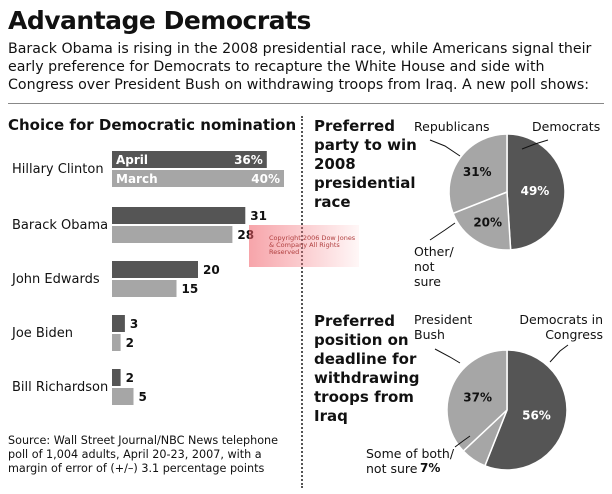 The width and height of the screenshot is (612, 494). Describe the element at coordinates (302, 302) in the screenshot. I see `column-divider` at that location.